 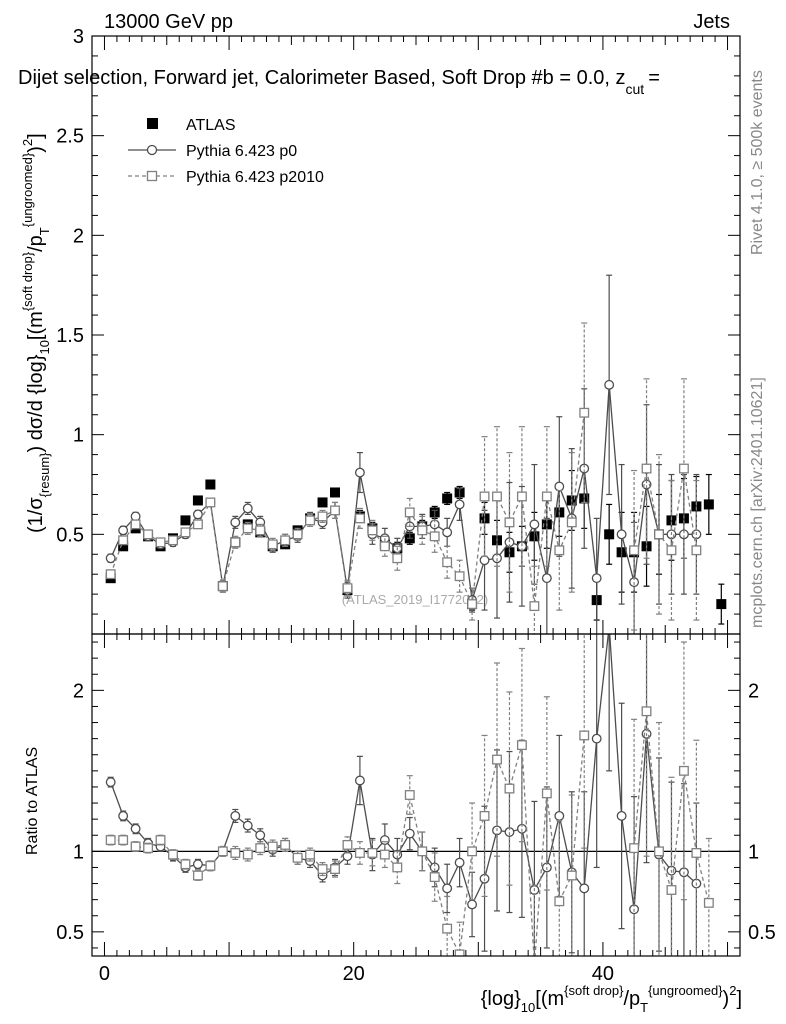 What do you see at coordinates (241, 151) in the screenshot?
I see `legend-p0-label: Pythia 6.423 p0` at bounding box center [241, 151].